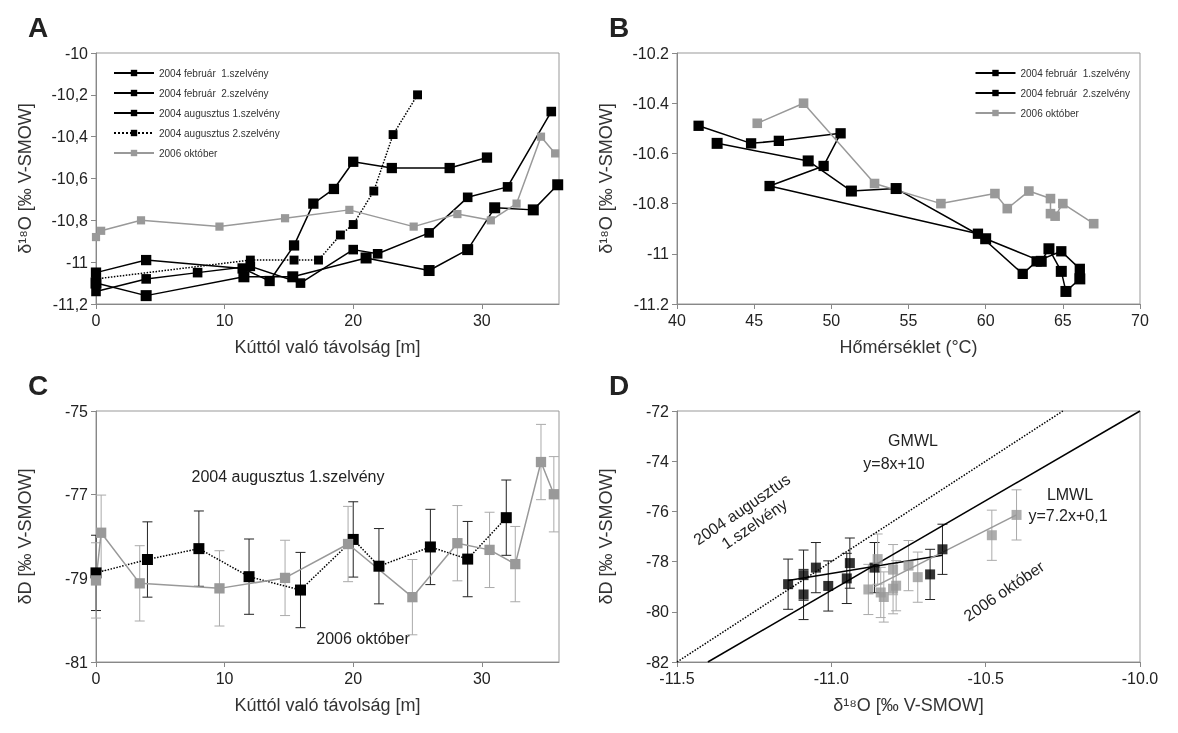 The width and height of the screenshot is (1178, 733). I want to click on y-tick-label: -77, so click(76, 495).